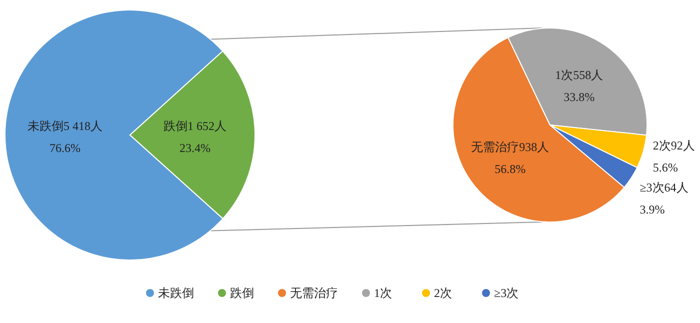 The width and height of the screenshot is (700, 323). Describe the element at coordinates (242, 293) in the screenshot. I see `legend-label: 跌倒` at that location.